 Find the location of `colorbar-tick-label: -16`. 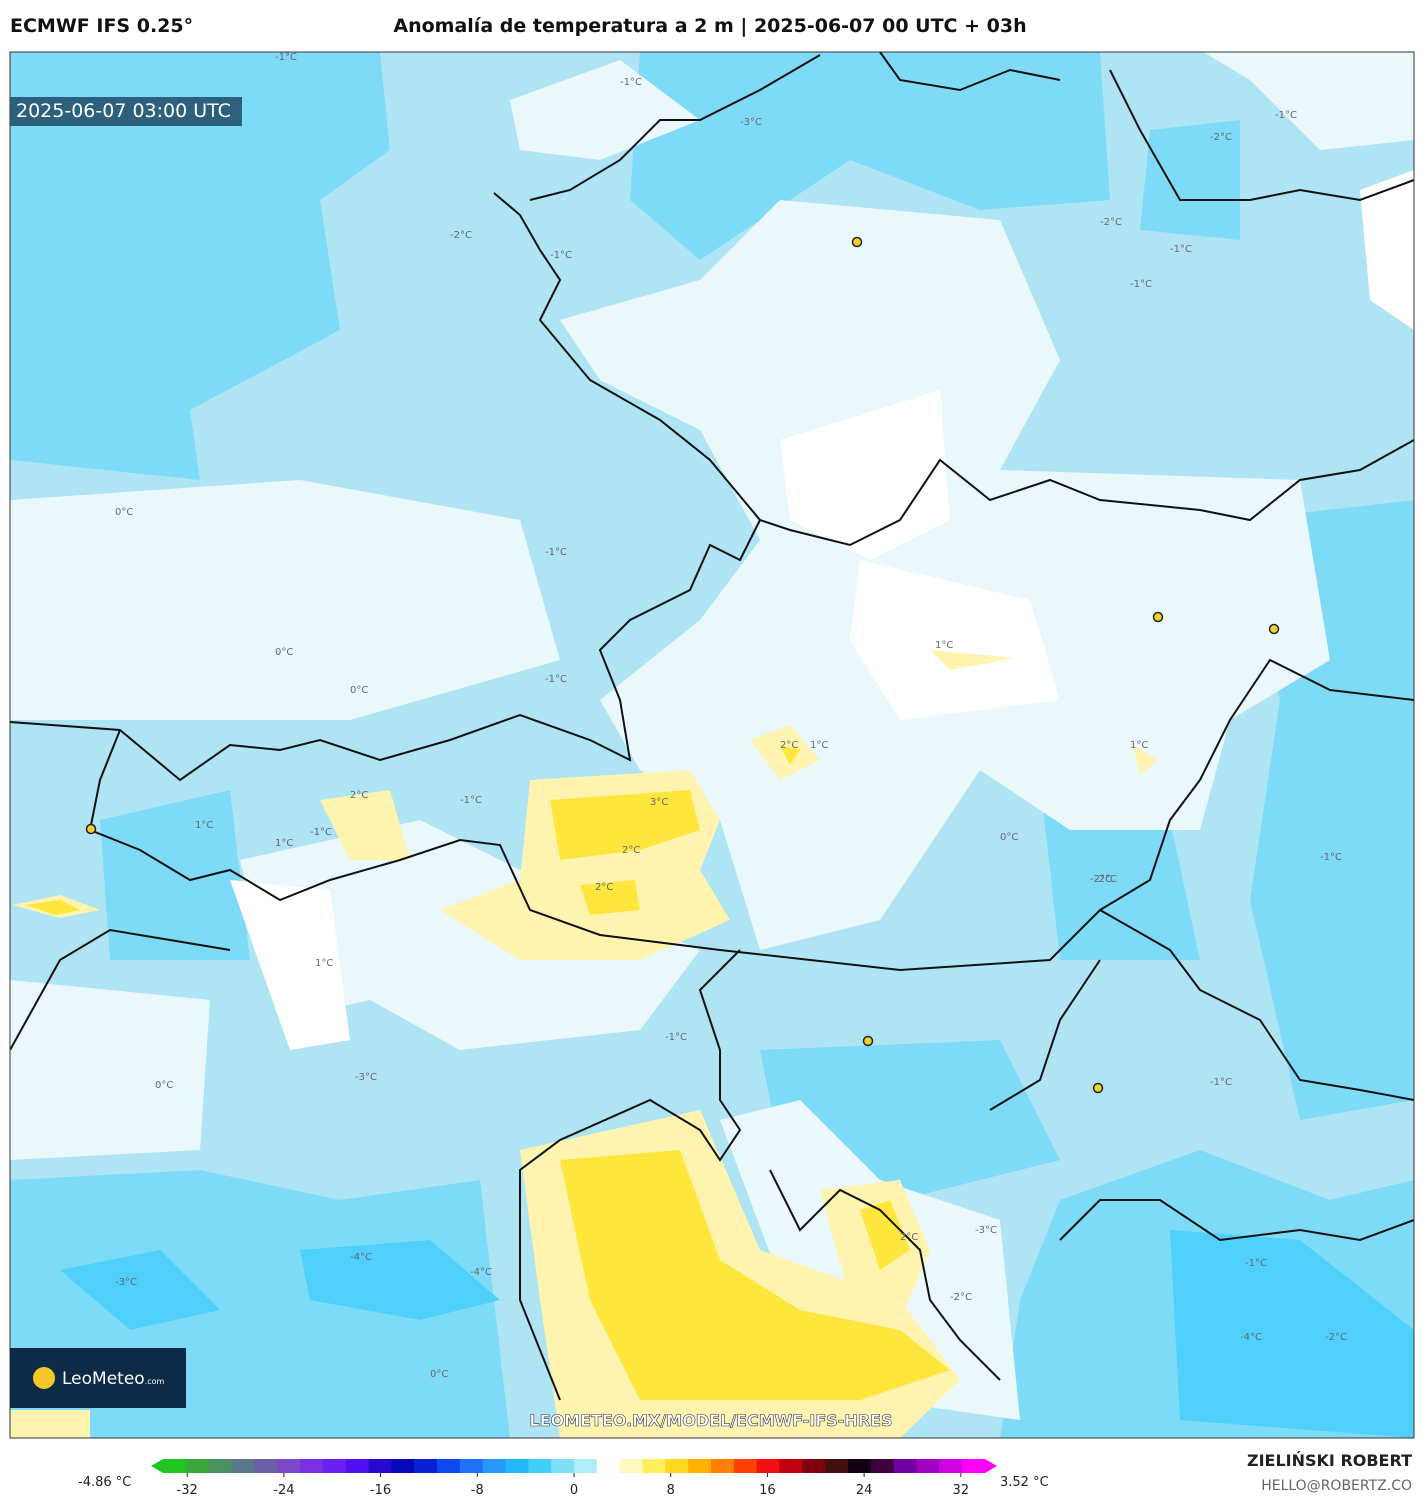

colorbar-tick-label: -16 is located at coordinates (380, 1490).